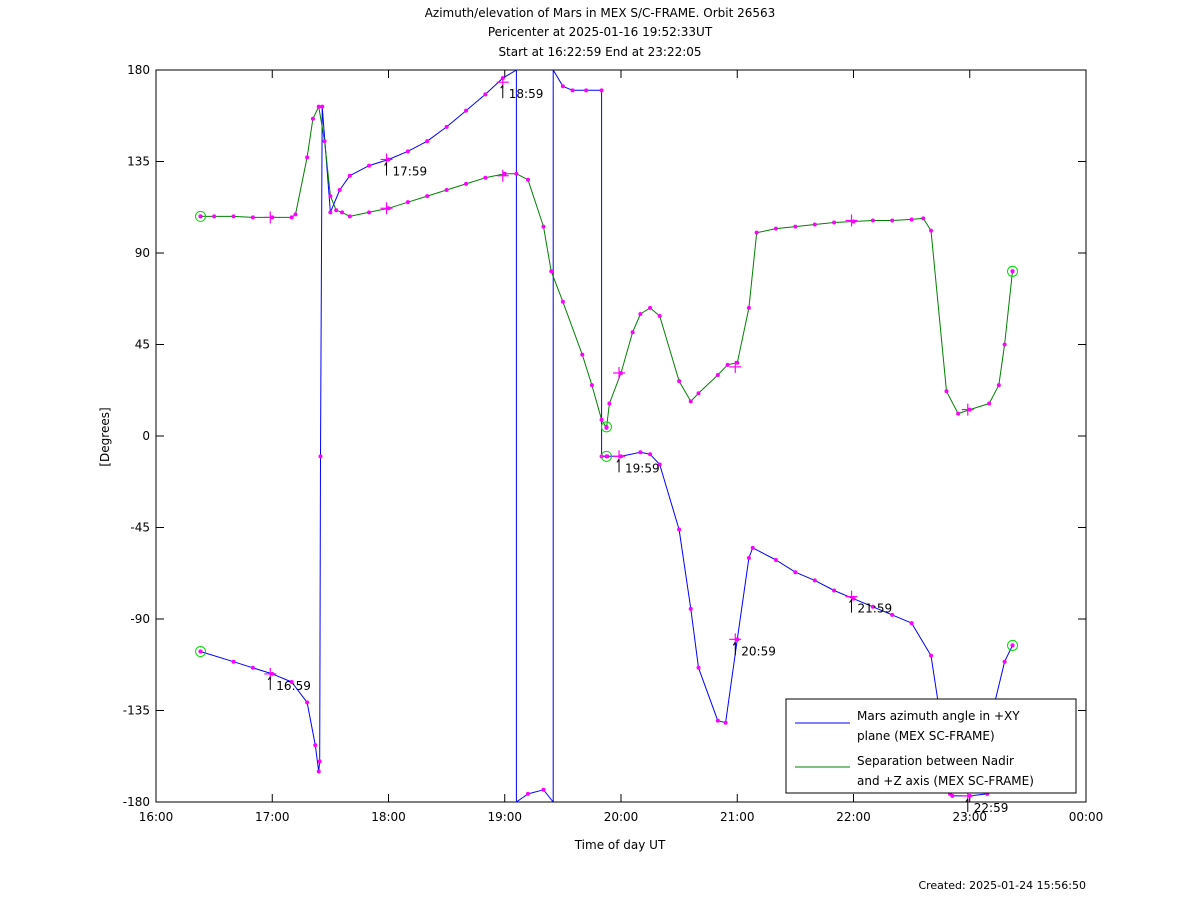 This screenshot has width=1200, height=901. What do you see at coordinates (146, 436) in the screenshot?
I see `y-tick-label: 0` at bounding box center [146, 436].